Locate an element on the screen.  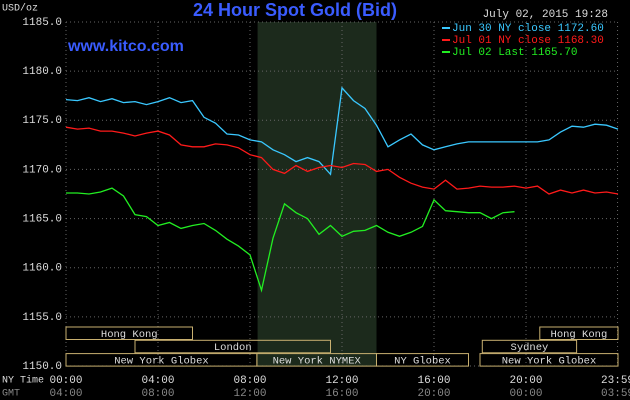
x-tick-label: 23:59 is located at coordinates (615, 381).